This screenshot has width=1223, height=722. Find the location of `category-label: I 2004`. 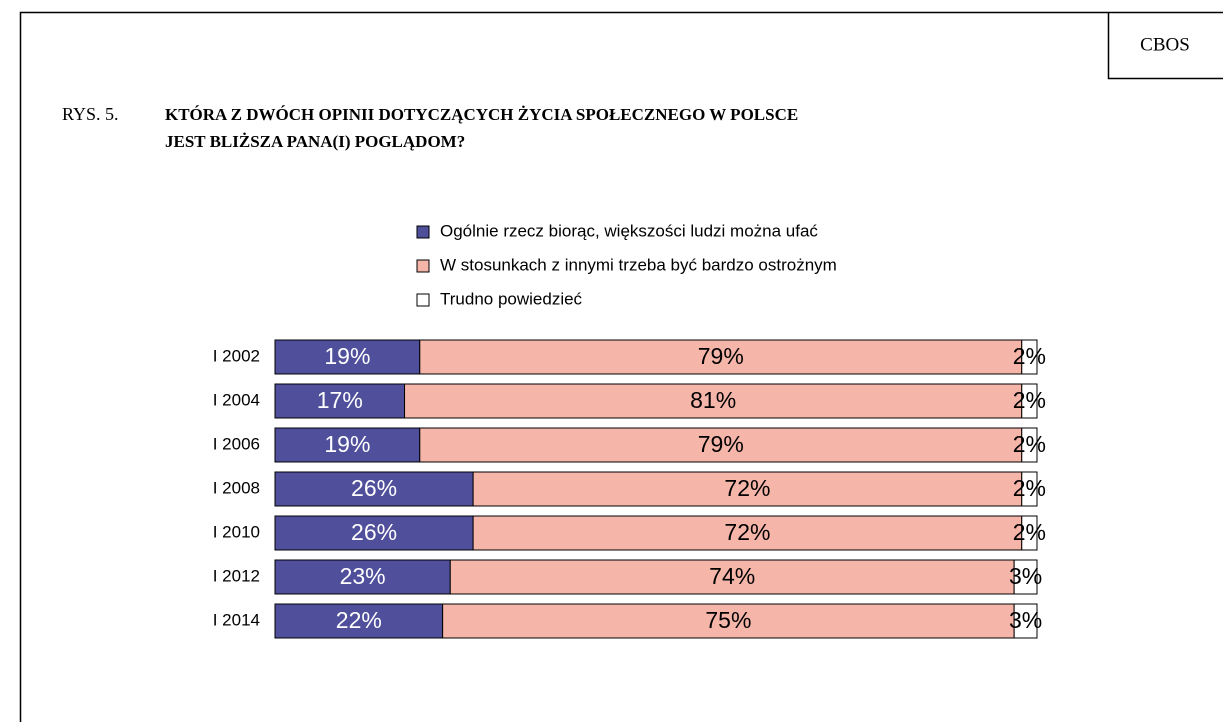

category-label: I 2004 is located at coordinates (236, 399).